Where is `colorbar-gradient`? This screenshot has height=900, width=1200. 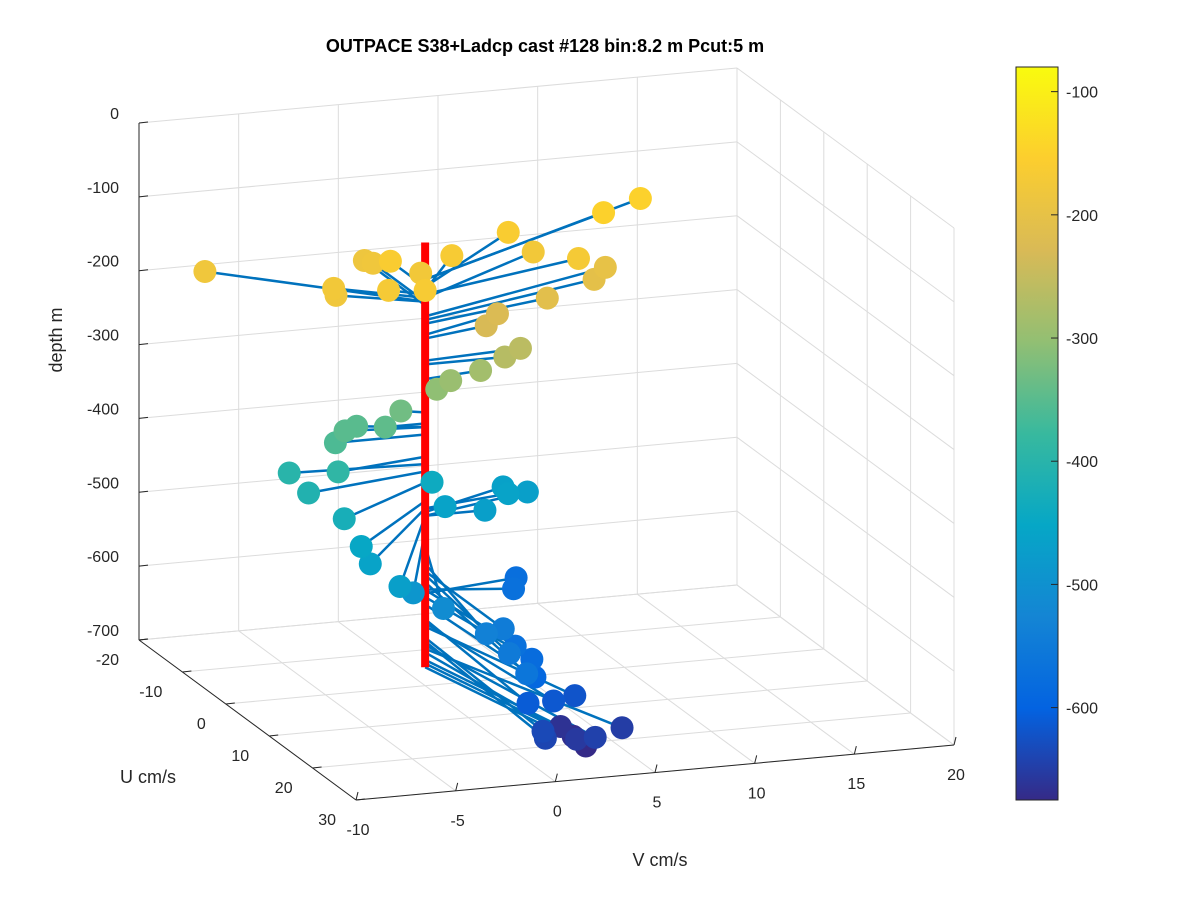
colorbar-gradient is located at coordinates (1037, 433).